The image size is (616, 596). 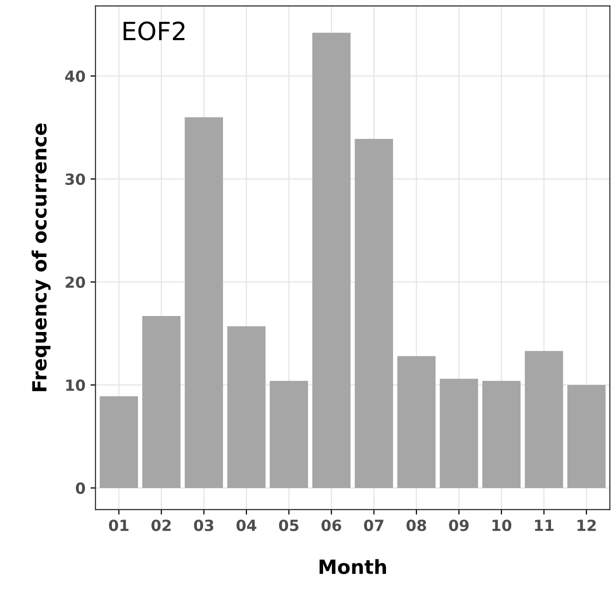 What do you see at coordinates (416, 526) in the screenshot?
I see `x-tick-label: 08` at bounding box center [416, 526].